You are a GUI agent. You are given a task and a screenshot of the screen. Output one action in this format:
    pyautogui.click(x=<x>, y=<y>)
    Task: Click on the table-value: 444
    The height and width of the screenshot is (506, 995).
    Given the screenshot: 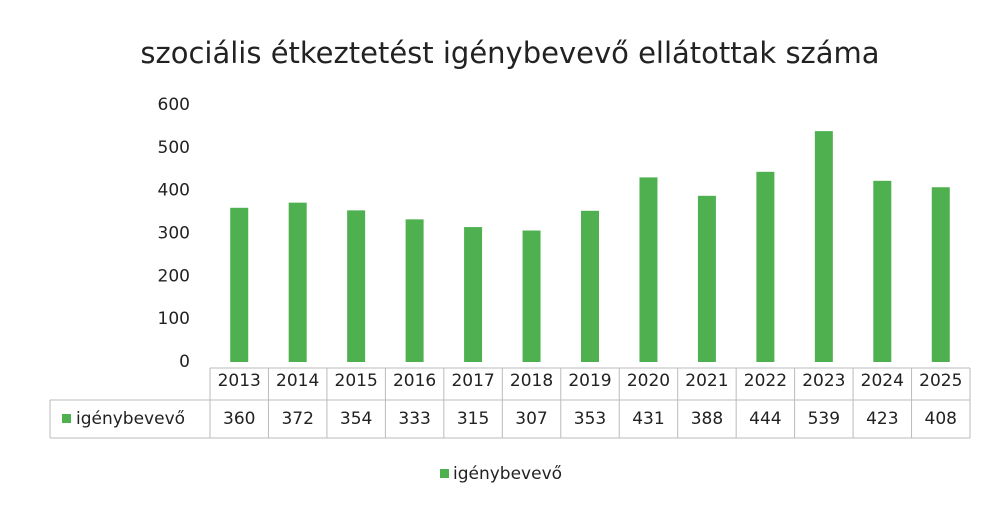 What is the action you would take?
    pyautogui.click(x=765, y=419)
    